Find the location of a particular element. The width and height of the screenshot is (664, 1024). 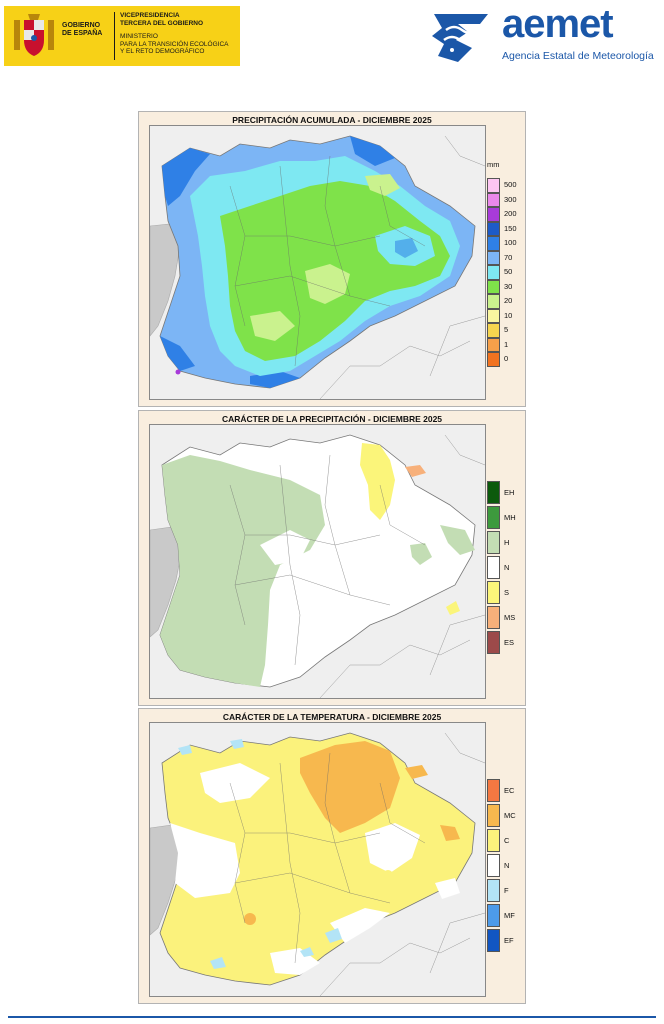

legend-label: EH is located at coordinates (509, 492).